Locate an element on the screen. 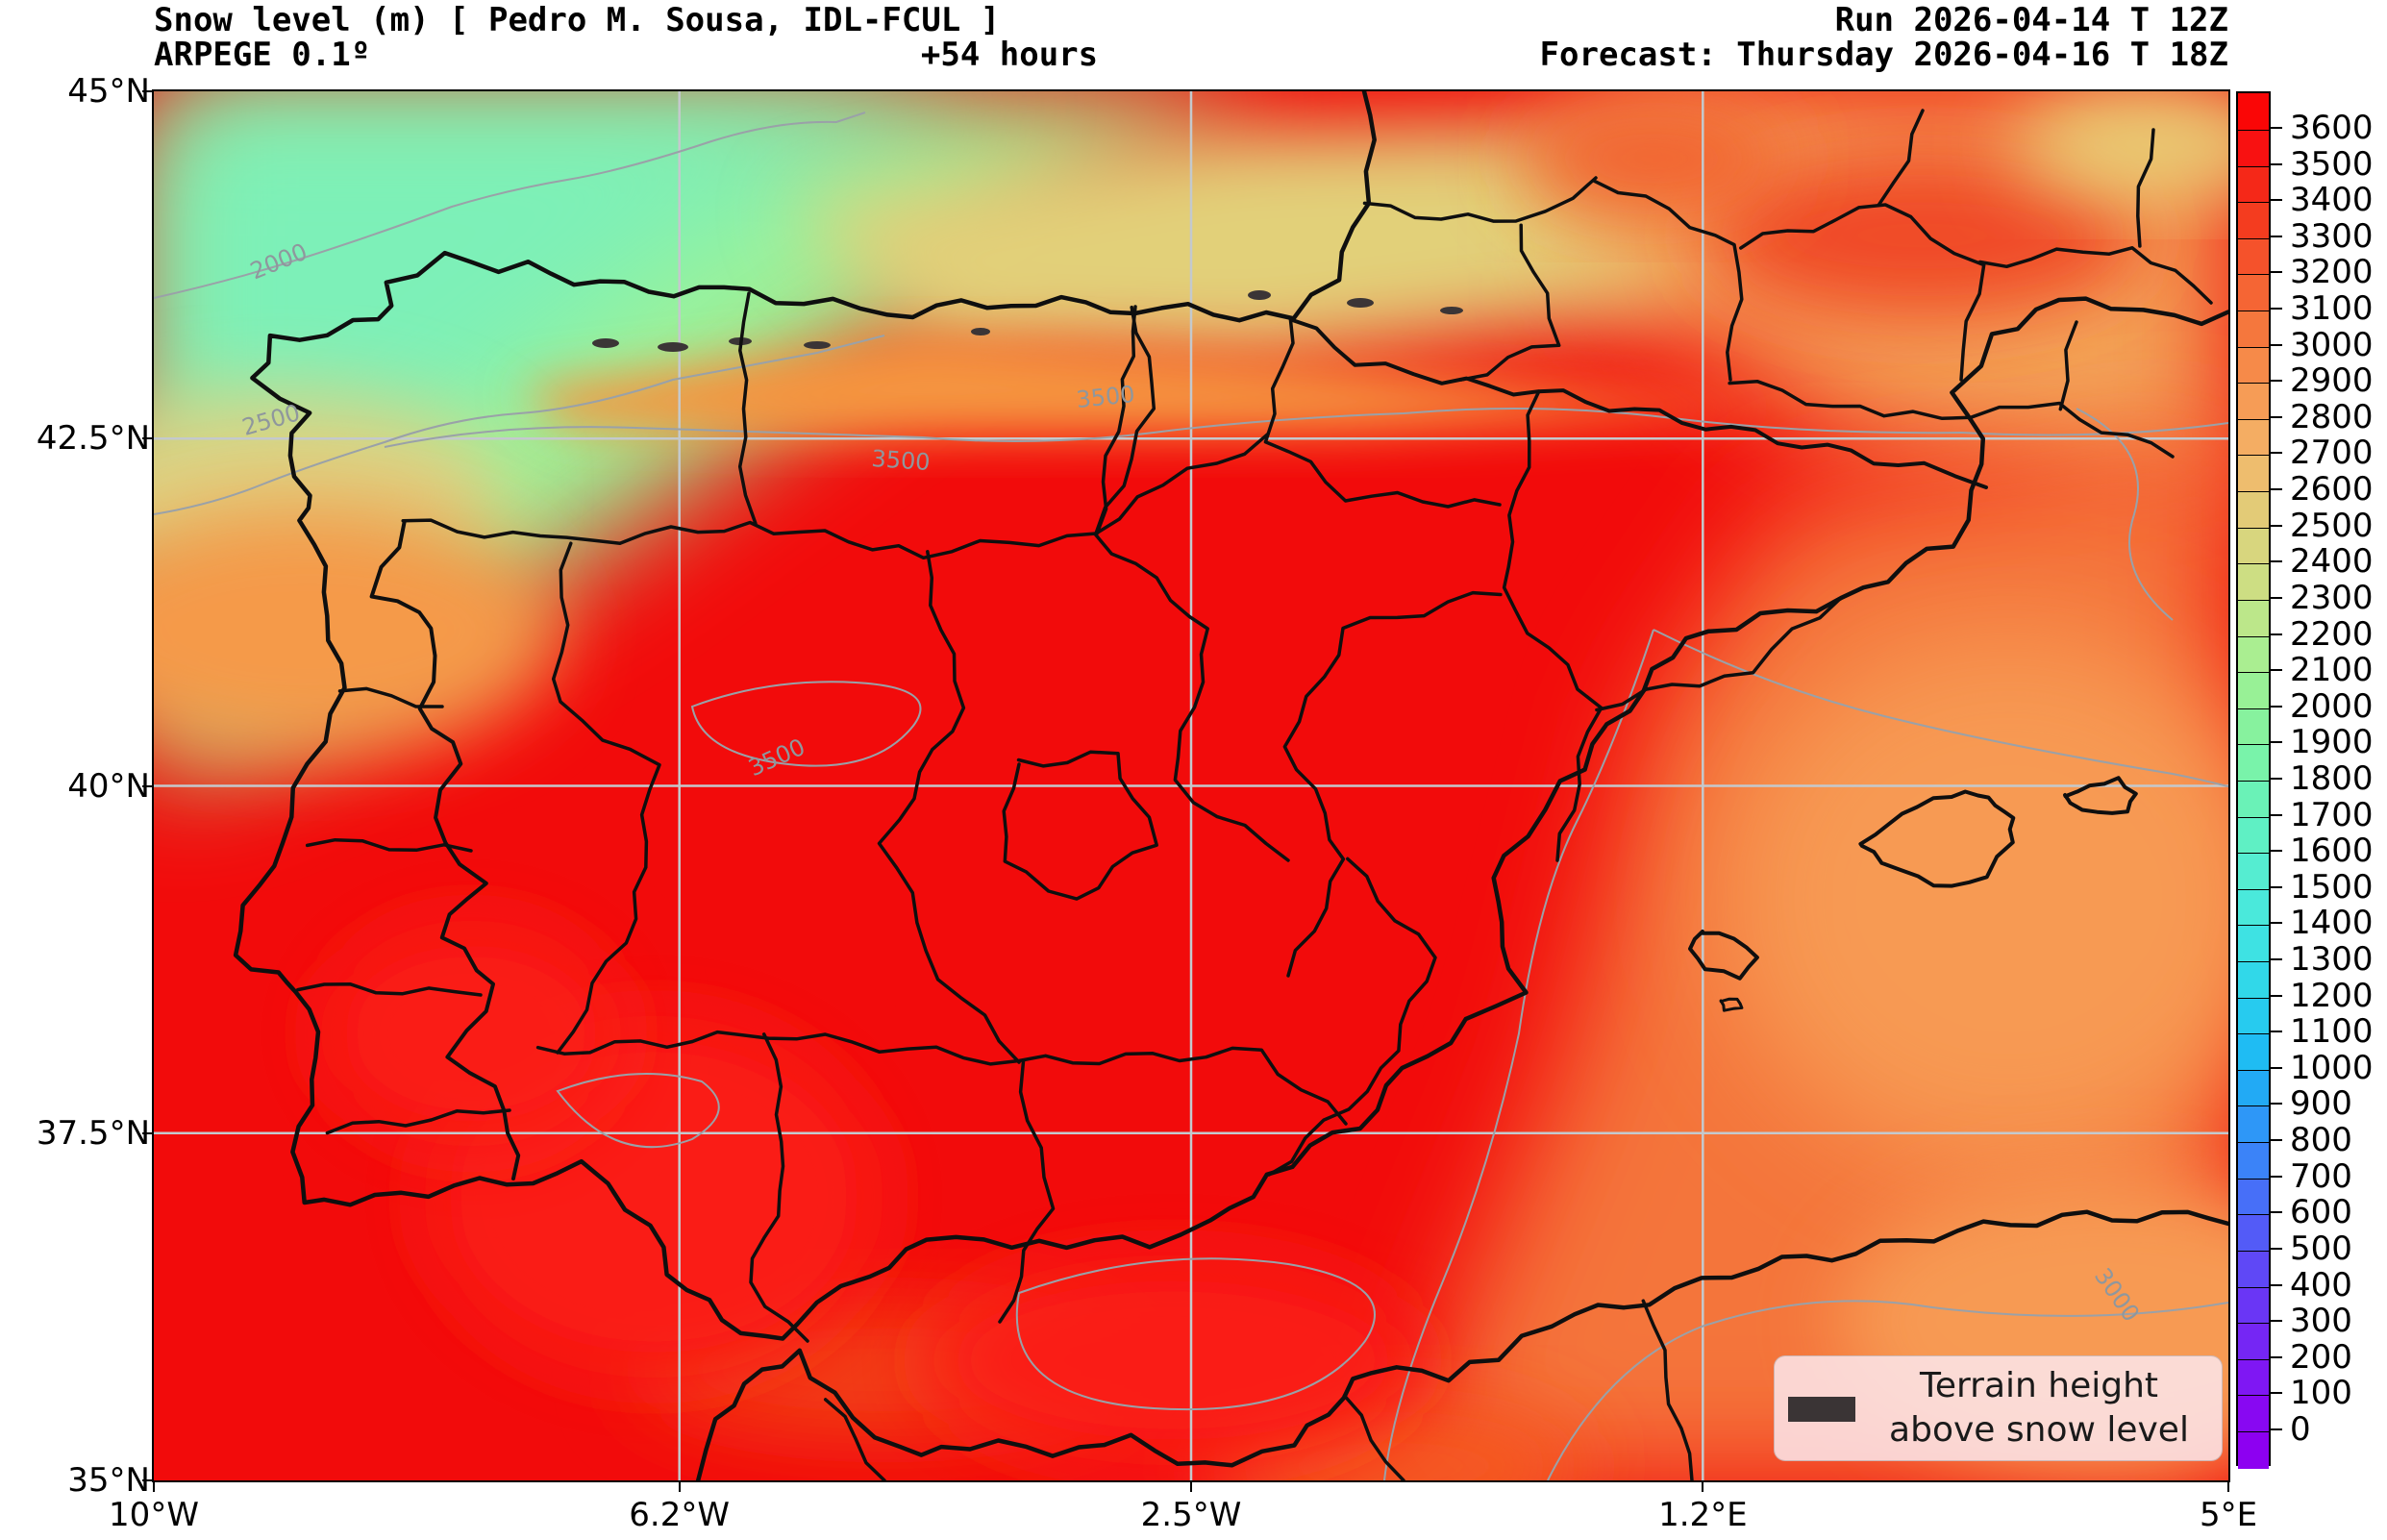 The width and height of the screenshot is (2387, 1540). colorbar-tick-label: 1000 is located at coordinates (2332, 1067).